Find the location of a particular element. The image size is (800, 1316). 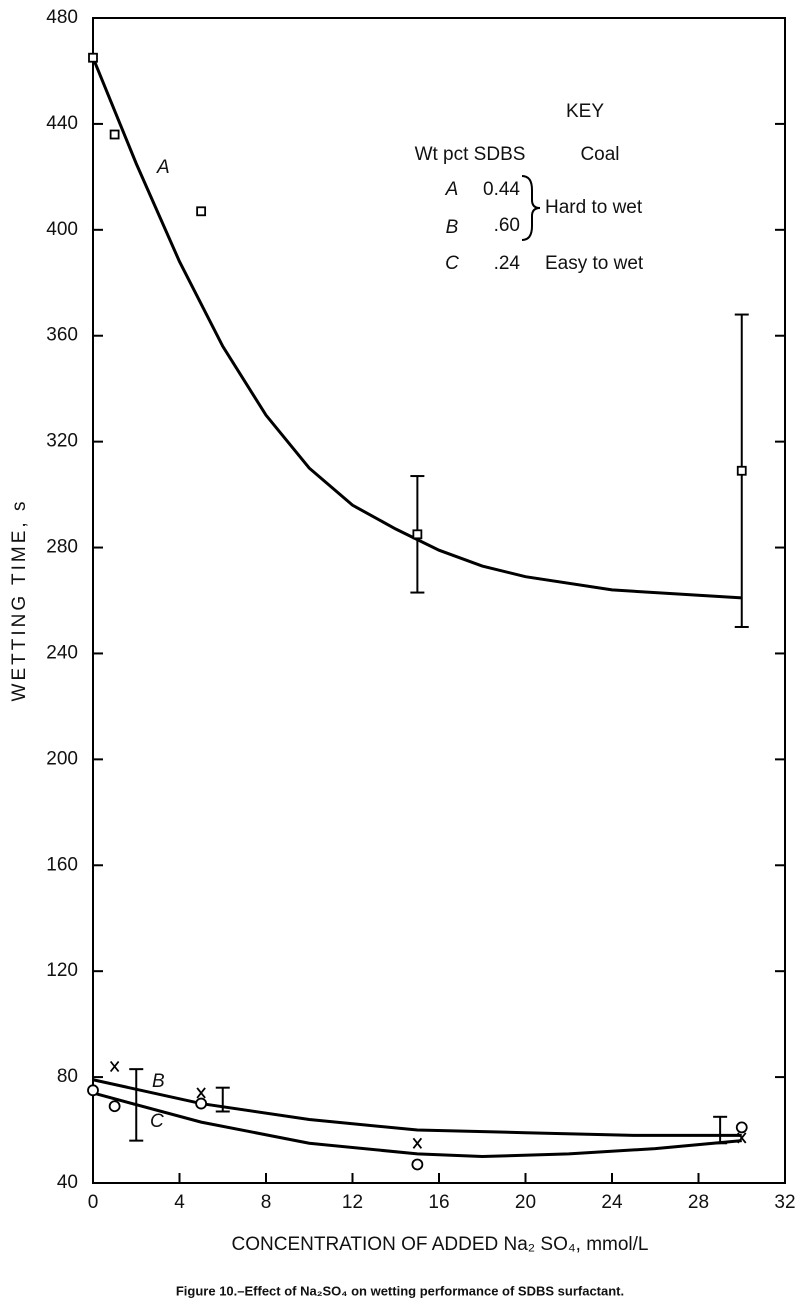

key-header: Coal is located at coordinates (599, 154).